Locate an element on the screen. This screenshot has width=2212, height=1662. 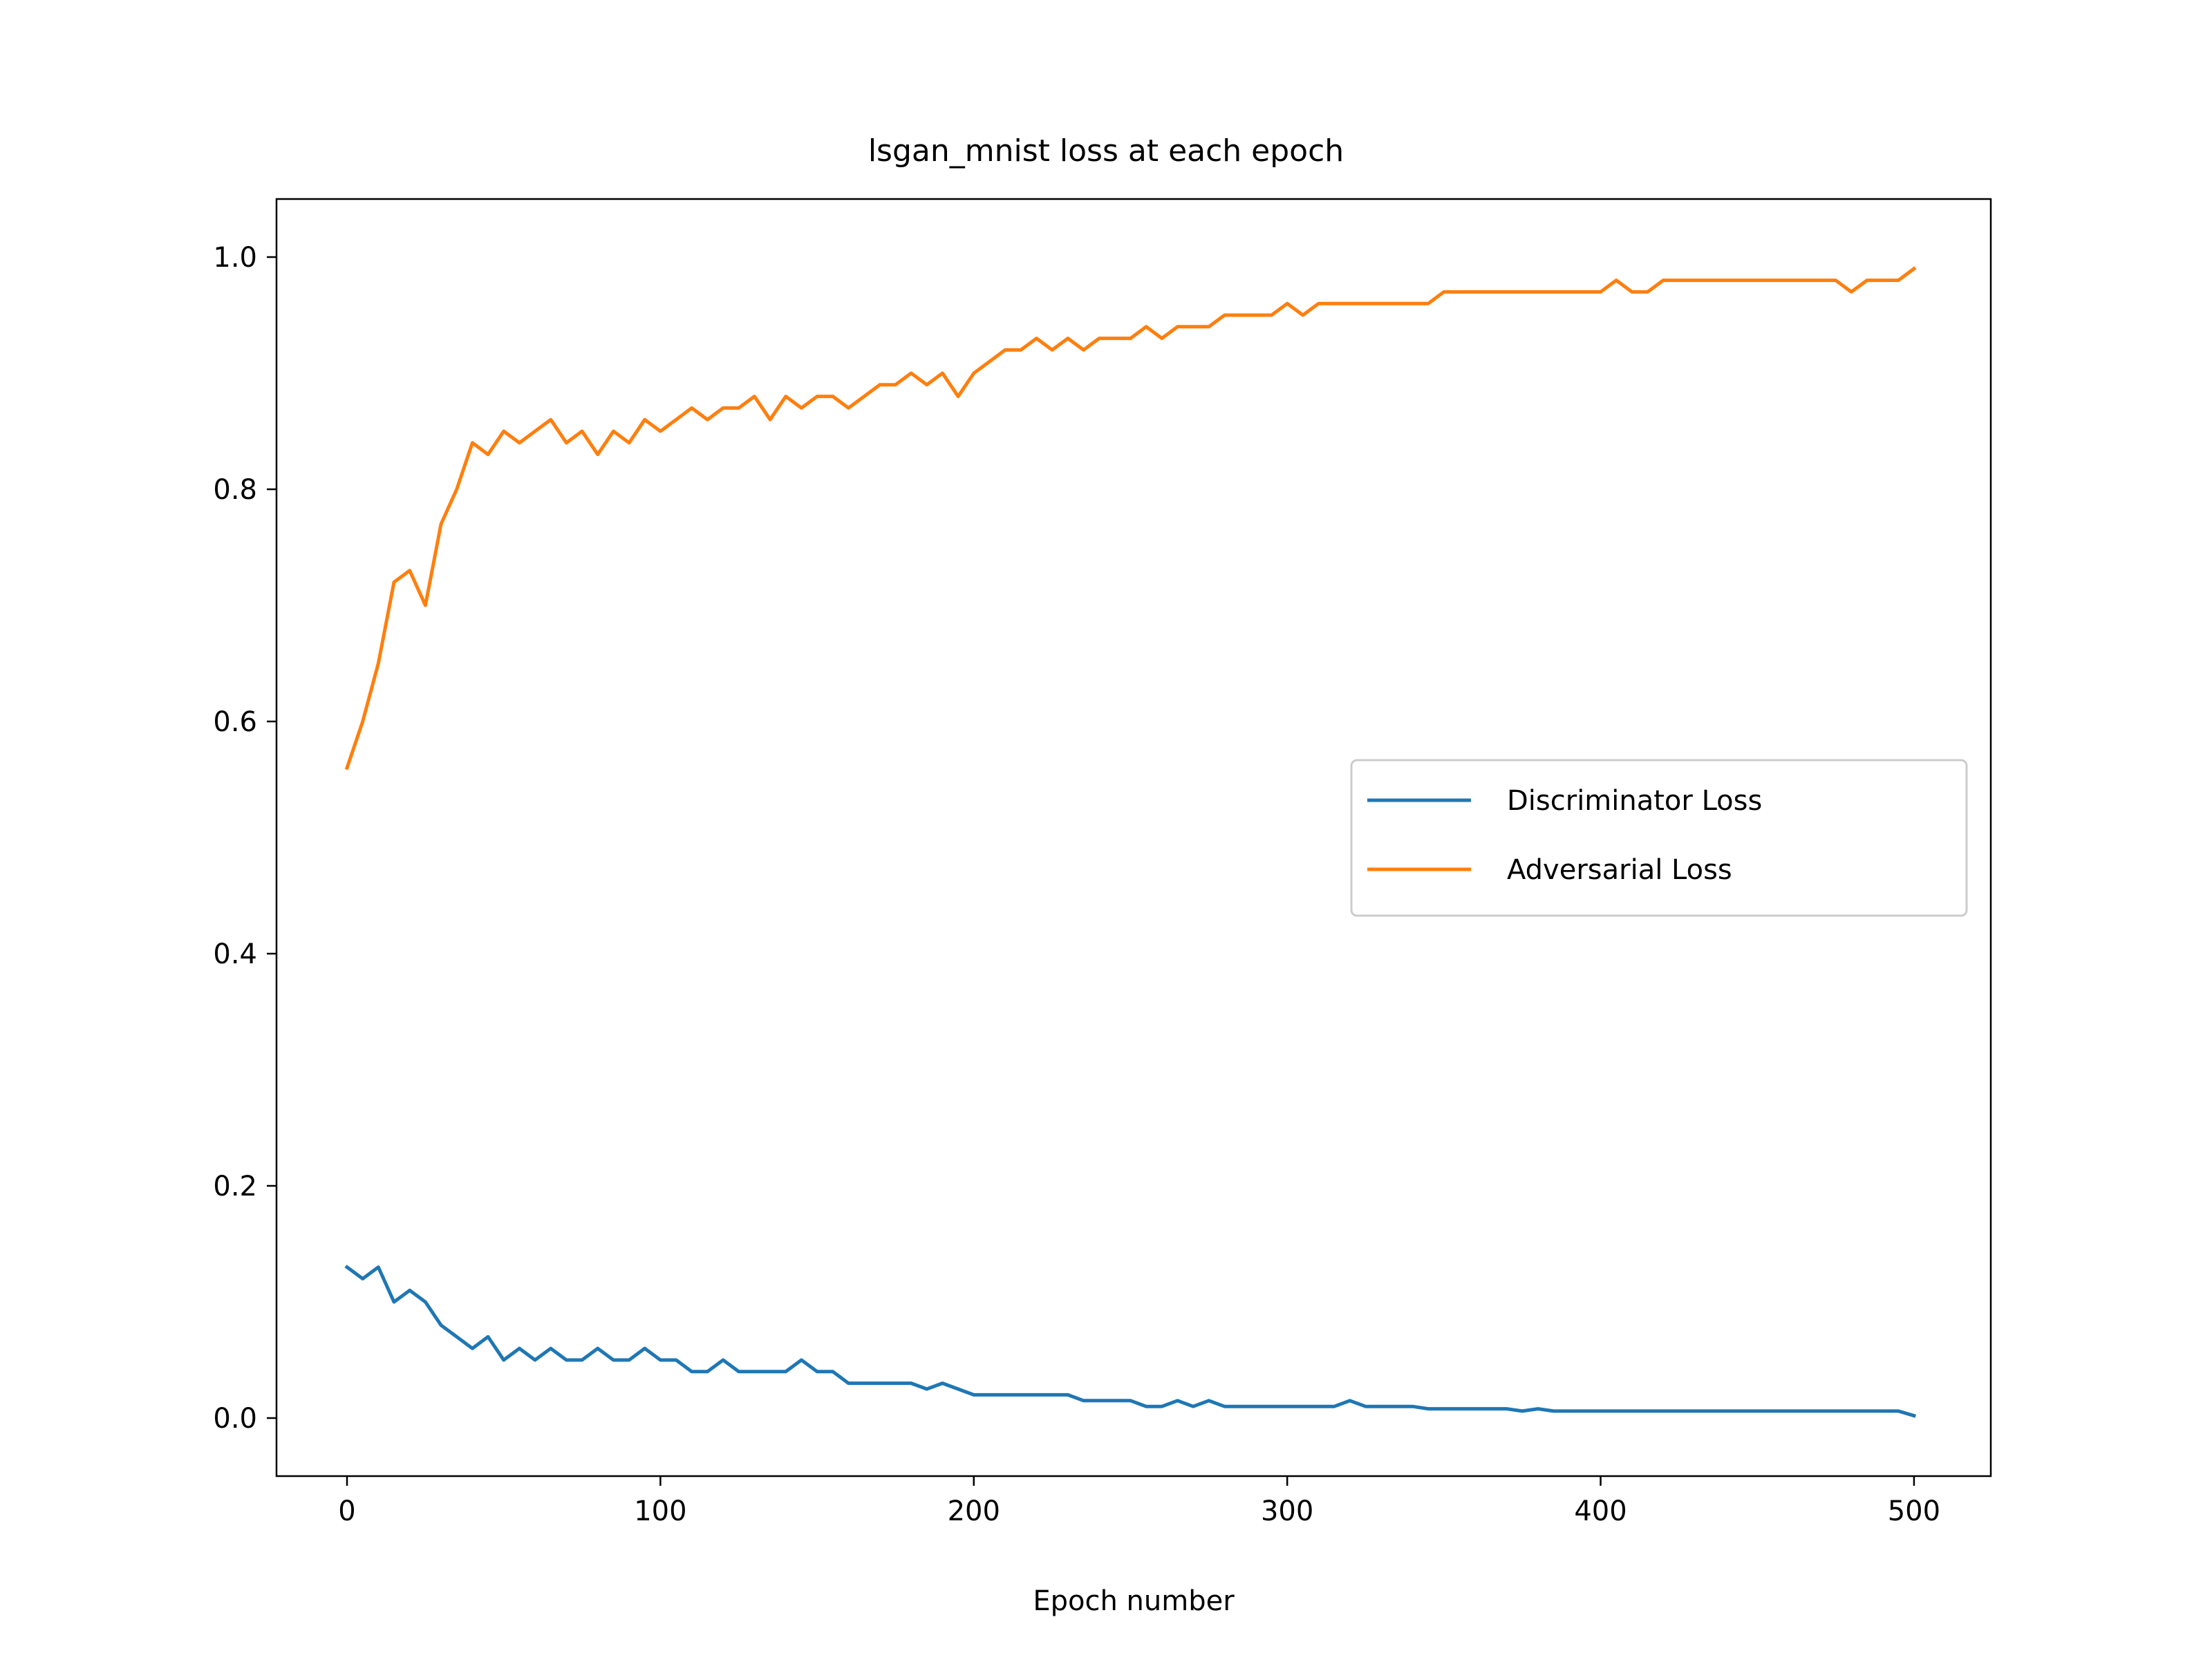
x-tick-label: 200 is located at coordinates (974, 1511).